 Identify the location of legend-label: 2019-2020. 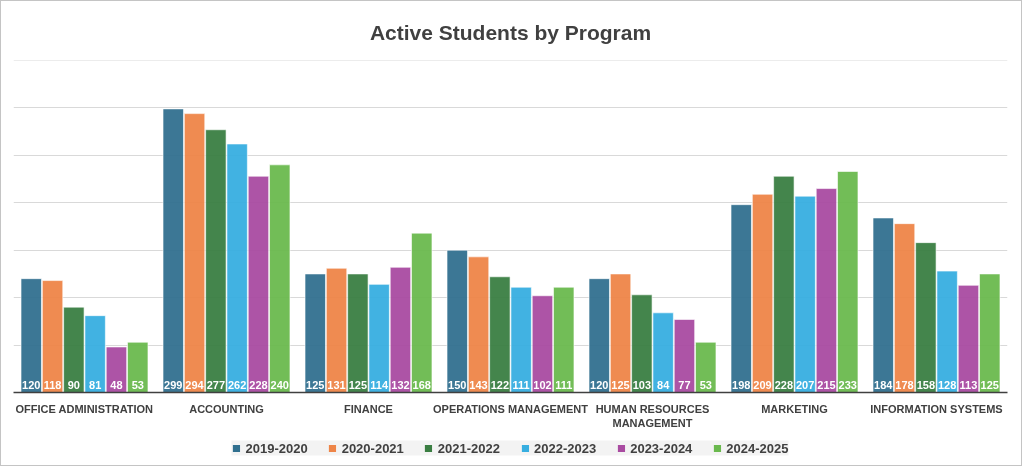
(276, 448).